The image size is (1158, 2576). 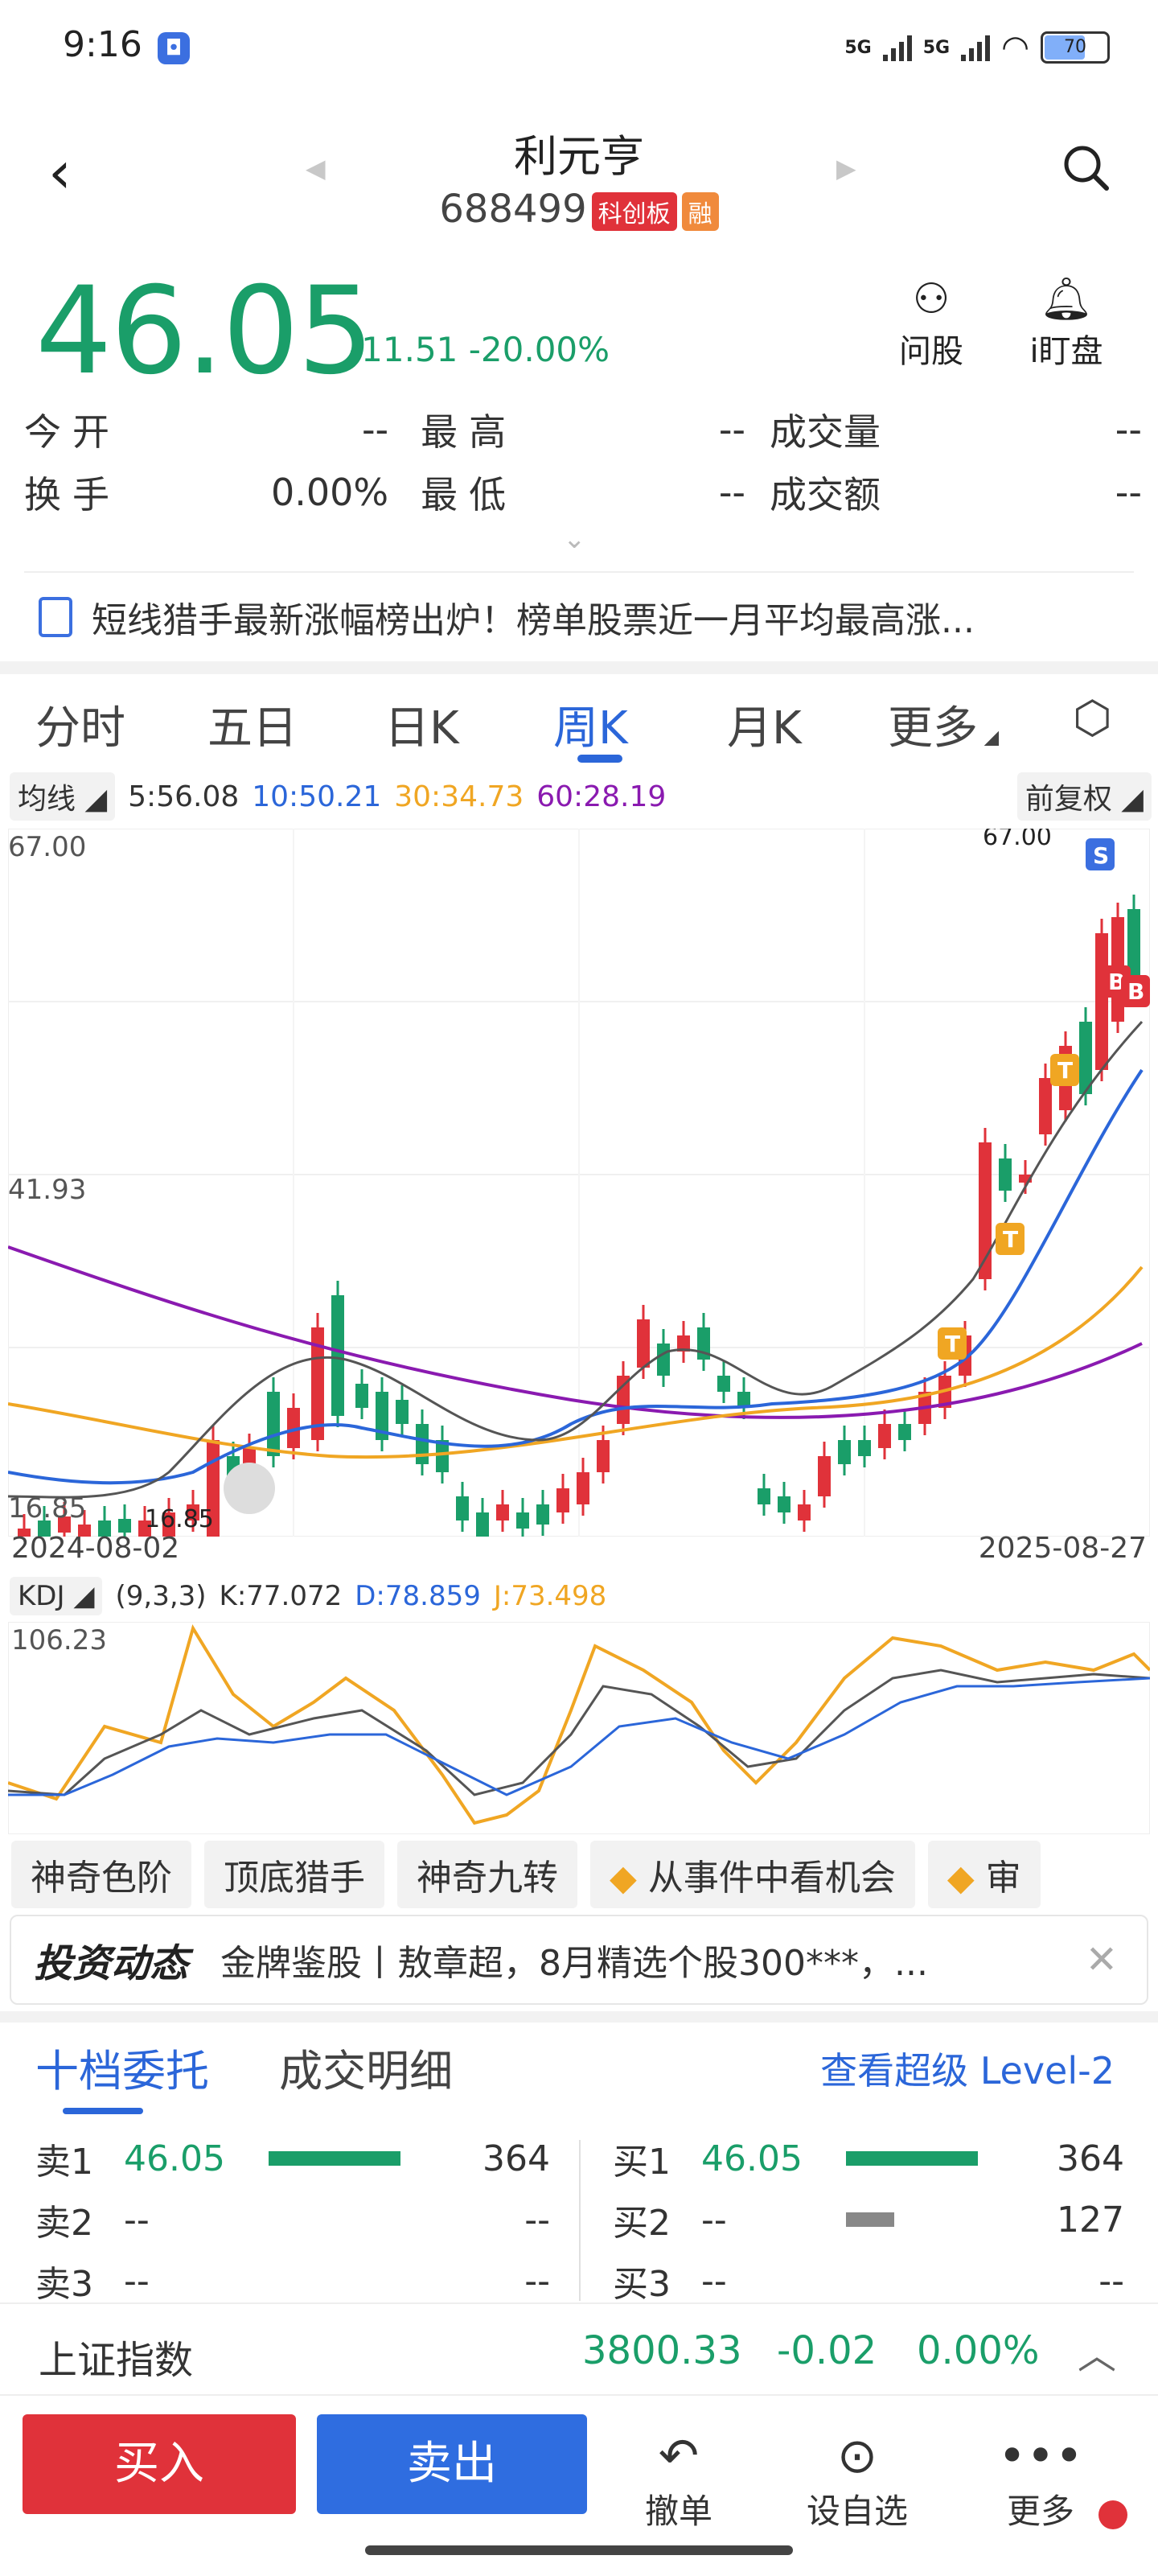 What do you see at coordinates (678, 2511) in the screenshot?
I see `cancel-order-label: 撤单` at bounding box center [678, 2511].